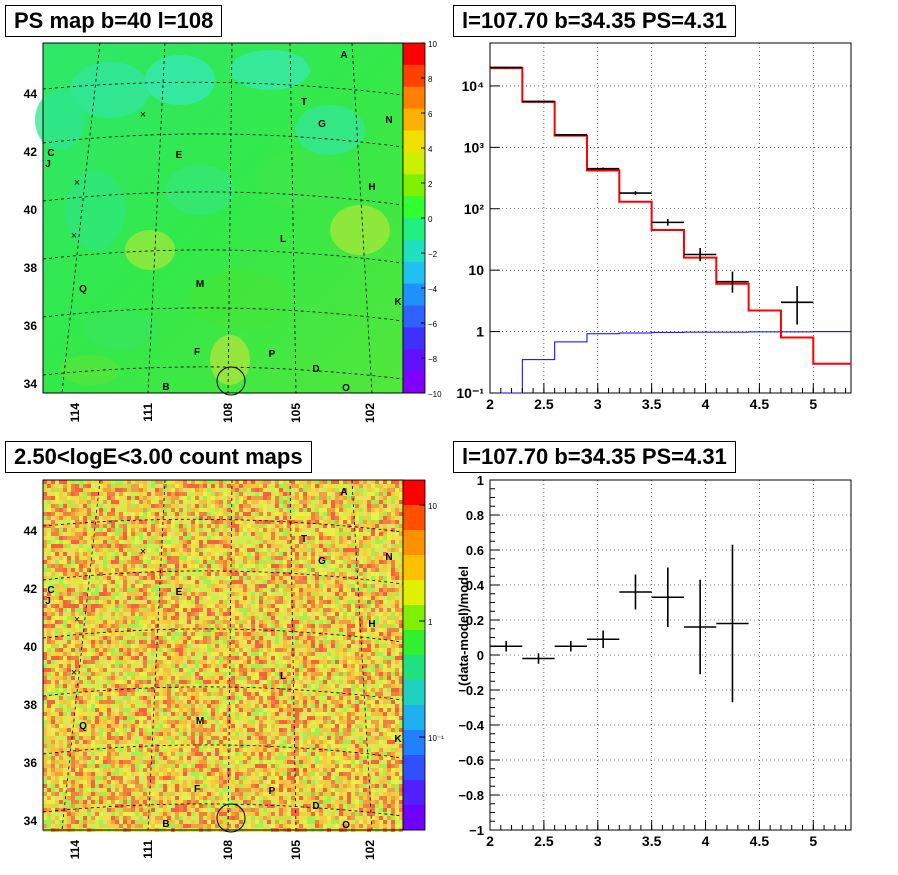  Describe the element at coordinates (470, 393) in the screenshot. I see `y-tick-label: 10⁻¹` at that location.